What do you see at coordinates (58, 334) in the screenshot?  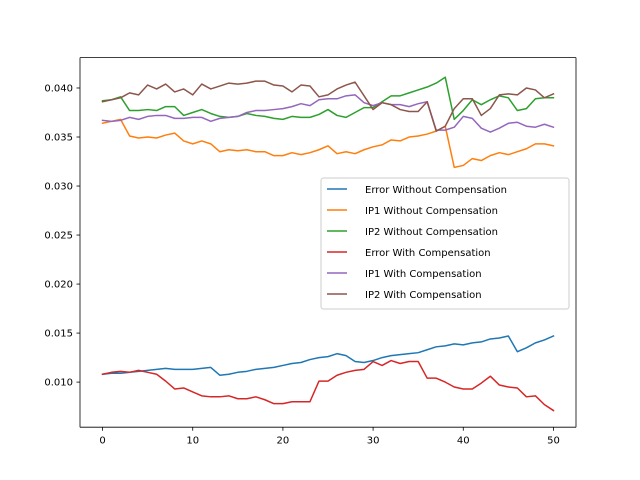 I see `y-tick-label: 0.015` at bounding box center [58, 334].